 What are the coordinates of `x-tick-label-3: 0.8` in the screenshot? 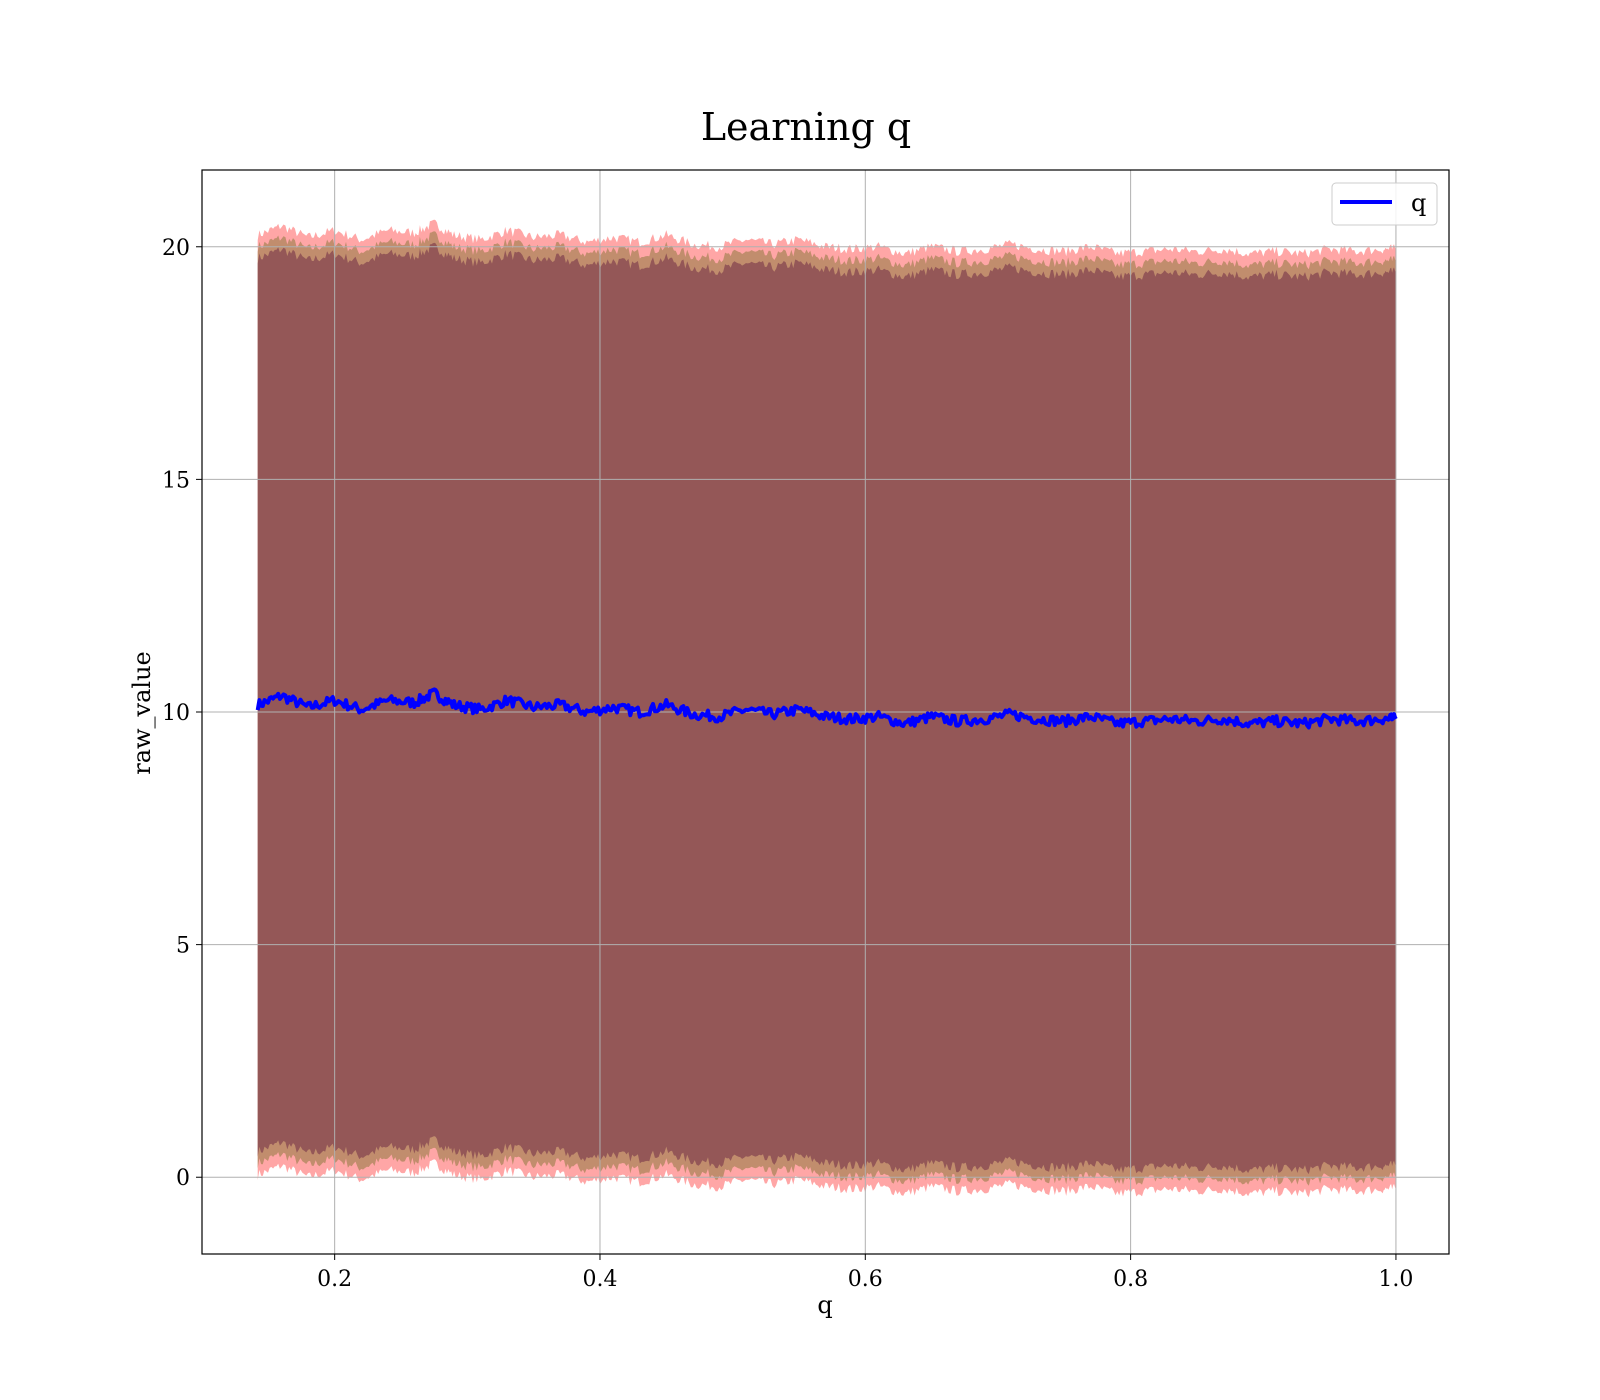 It's located at (1130, 1279).